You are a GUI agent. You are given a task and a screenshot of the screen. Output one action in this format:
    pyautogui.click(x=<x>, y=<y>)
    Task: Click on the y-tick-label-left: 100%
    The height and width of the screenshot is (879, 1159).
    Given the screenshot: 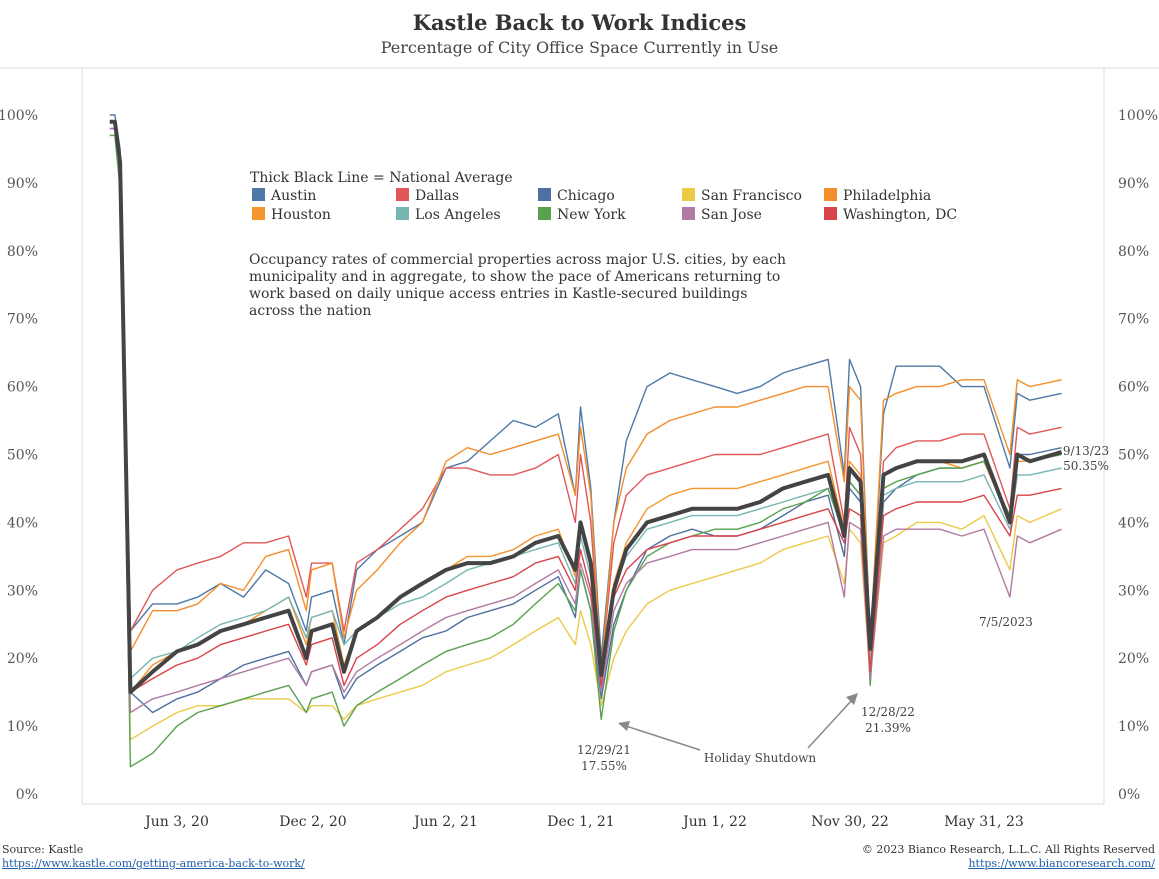 What is the action you would take?
    pyautogui.click(x=19, y=116)
    